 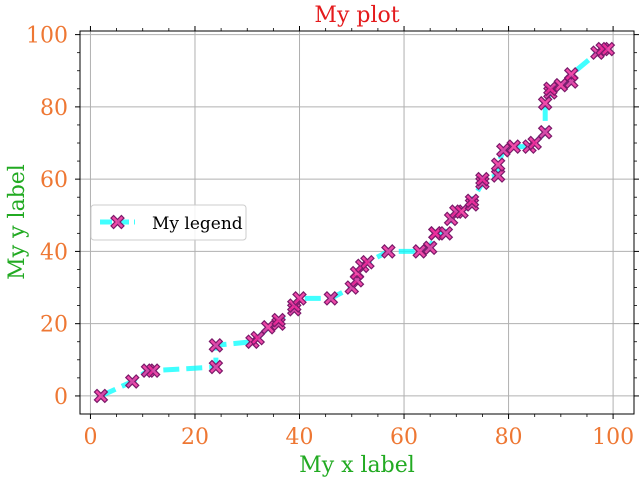 I want to click on x-tick-label: 20, so click(x=195, y=437).